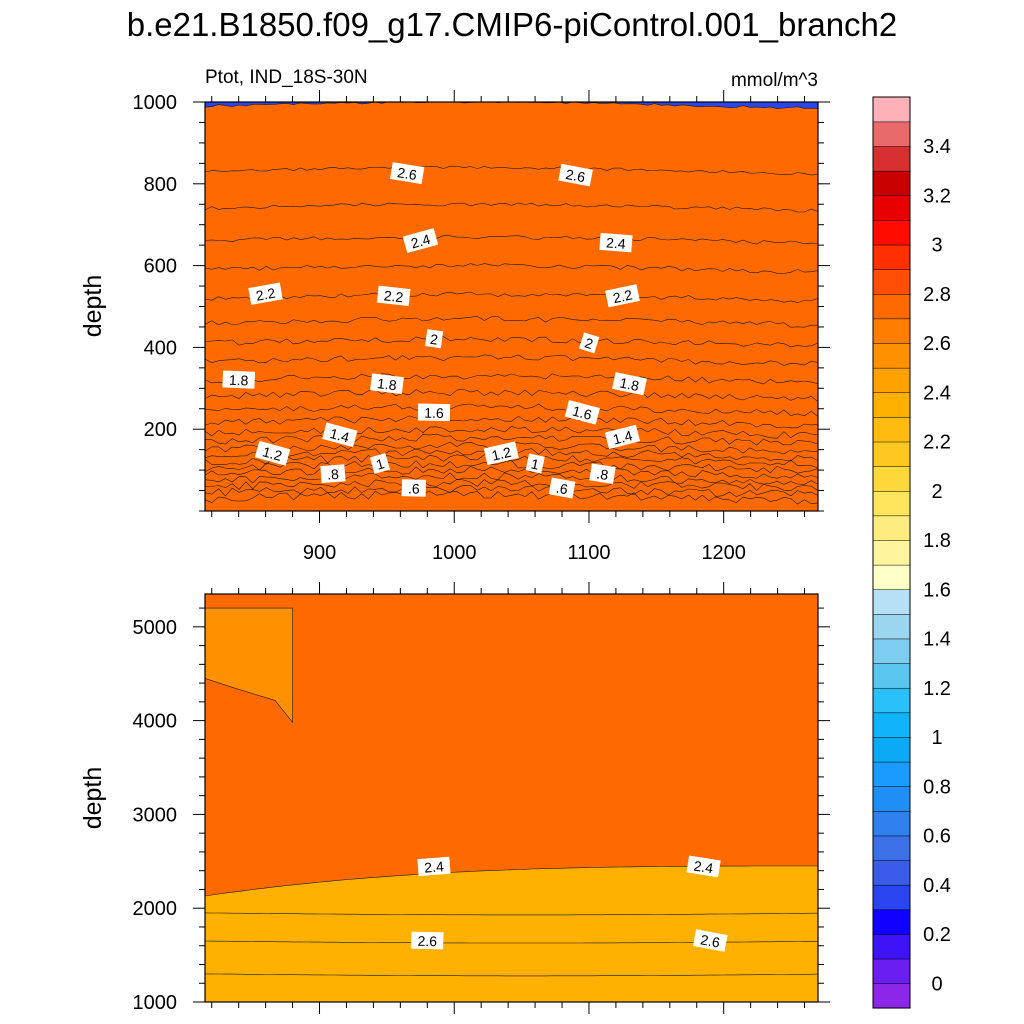  I want to click on contour-label-text: 1.2, so click(501, 454).